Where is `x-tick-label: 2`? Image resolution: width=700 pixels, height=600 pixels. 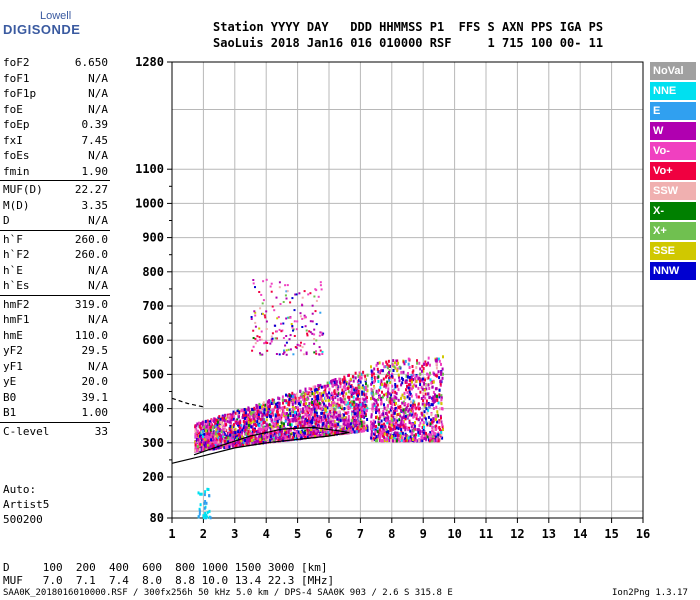
x-tick-label: 2 is located at coordinates (203, 534).